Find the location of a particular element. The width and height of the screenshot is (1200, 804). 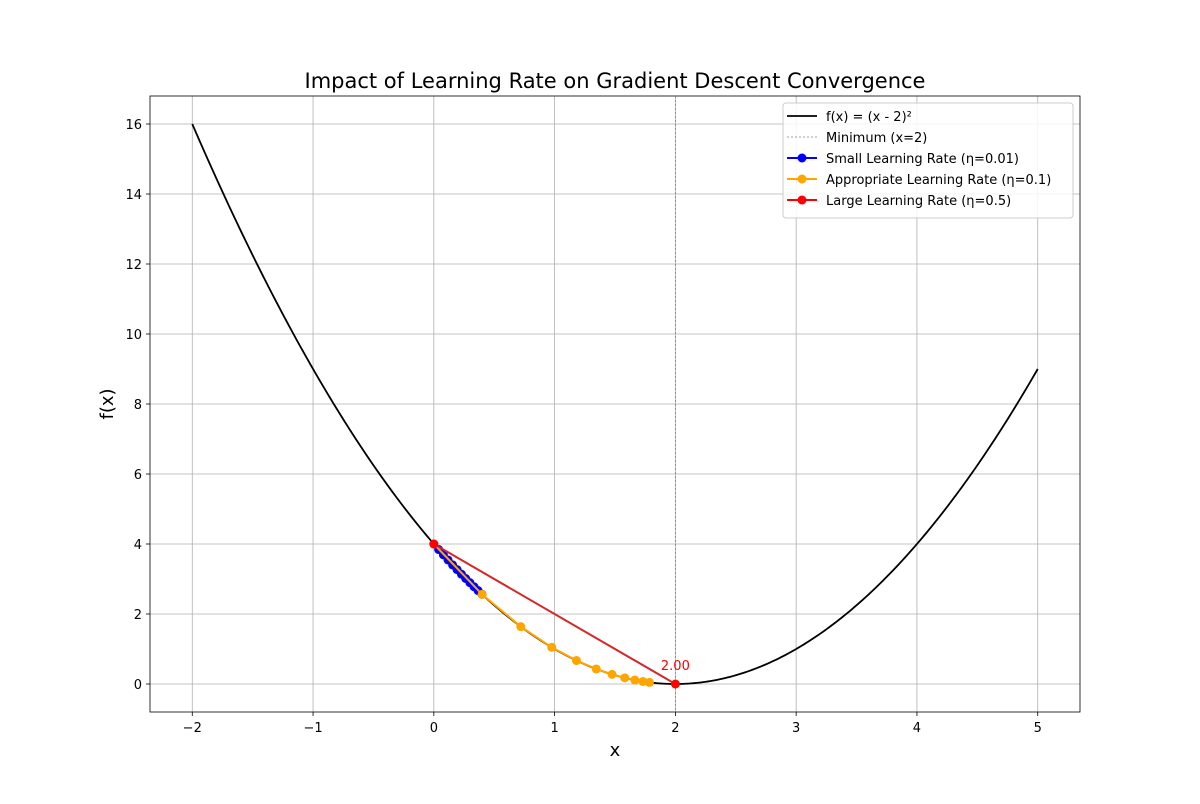

legend-box is located at coordinates (928, 160).